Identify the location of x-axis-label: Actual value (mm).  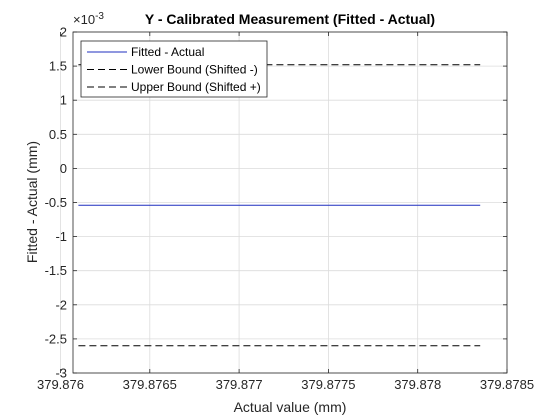
(290, 407).